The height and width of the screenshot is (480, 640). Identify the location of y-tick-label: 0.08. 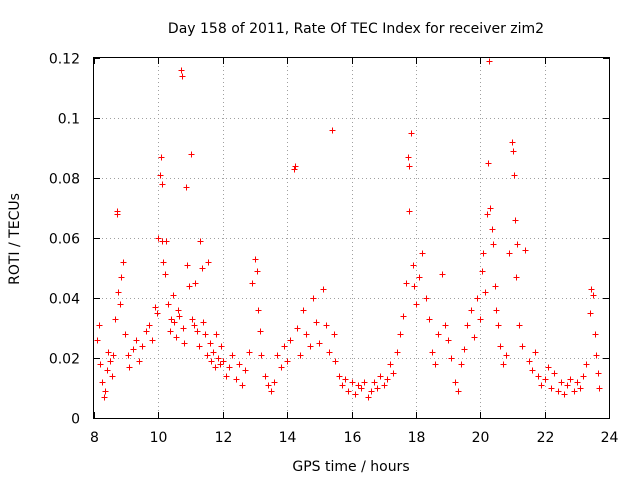
(64, 180).